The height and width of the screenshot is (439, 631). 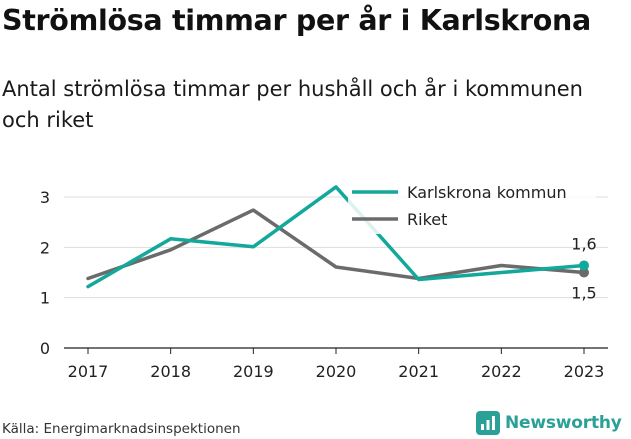 What do you see at coordinates (170, 371) in the screenshot?
I see `x-tick-label: 2018` at bounding box center [170, 371].